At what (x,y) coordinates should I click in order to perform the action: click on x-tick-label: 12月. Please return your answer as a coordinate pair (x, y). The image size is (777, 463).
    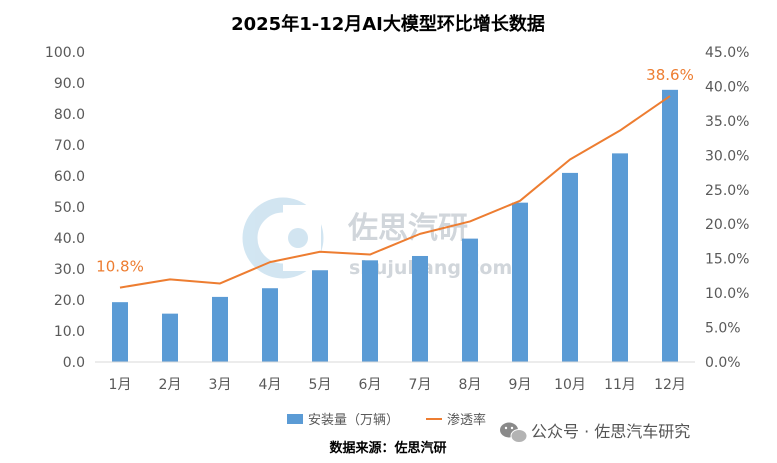
    Looking at the image, I should click on (670, 385).